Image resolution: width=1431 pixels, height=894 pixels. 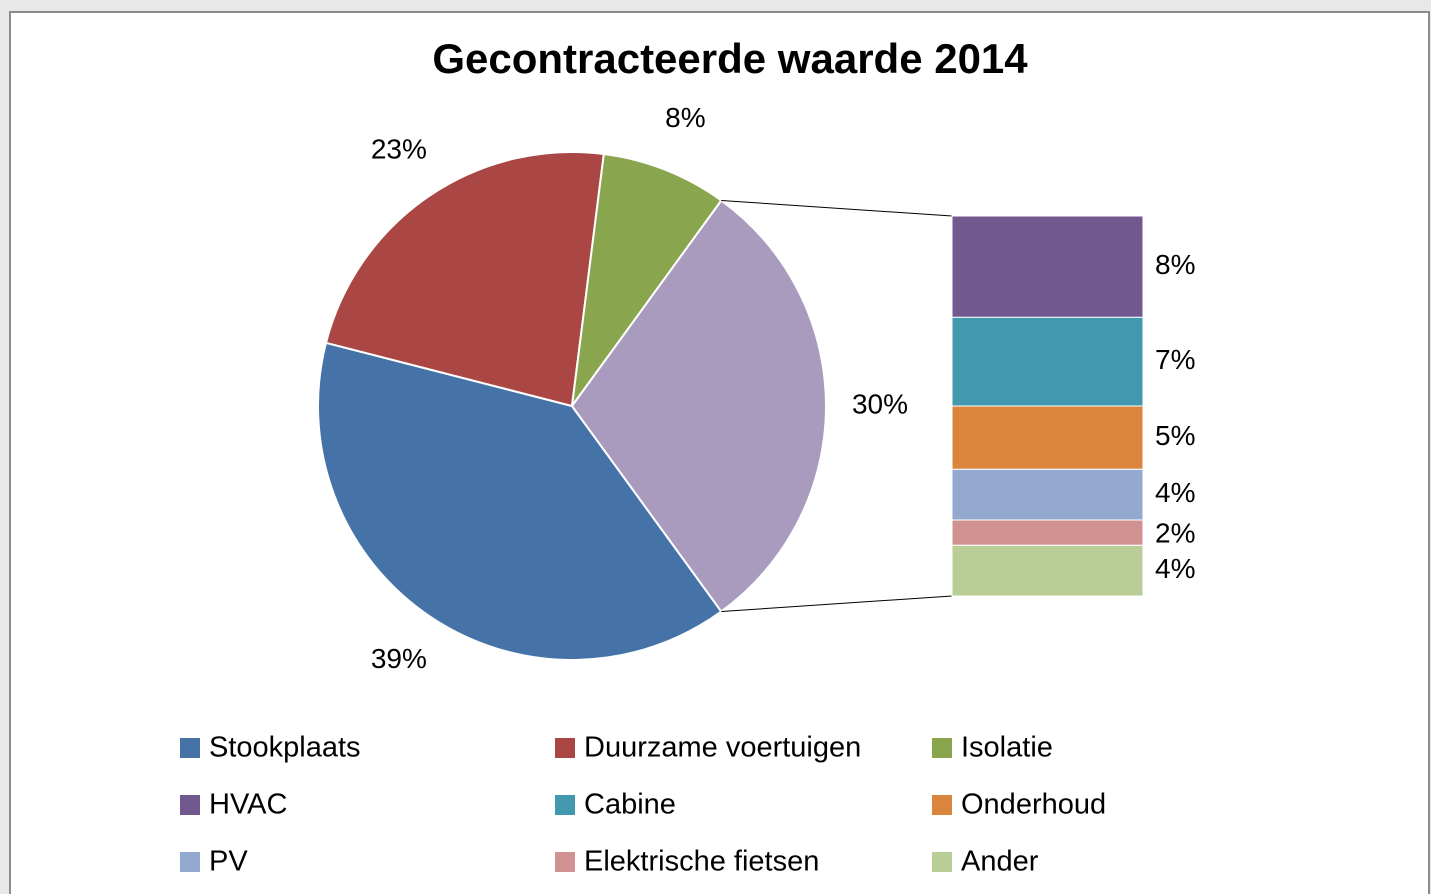 What do you see at coordinates (1175, 359) in the screenshot?
I see `data-label: 7%` at bounding box center [1175, 359].